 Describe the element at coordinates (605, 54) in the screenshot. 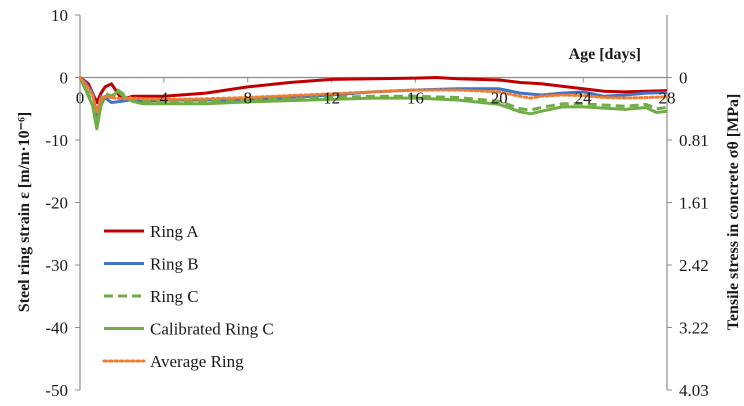

I see `x-axis-title: Age [days]` at that location.